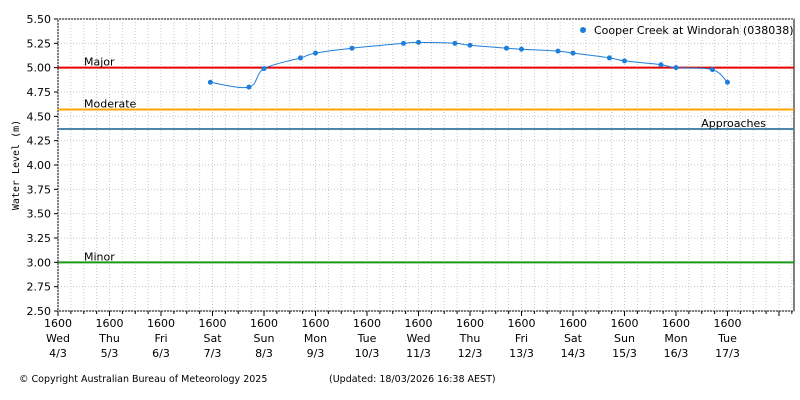  I want to click on x-tick-label-date: 4/3, so click(58, 353).